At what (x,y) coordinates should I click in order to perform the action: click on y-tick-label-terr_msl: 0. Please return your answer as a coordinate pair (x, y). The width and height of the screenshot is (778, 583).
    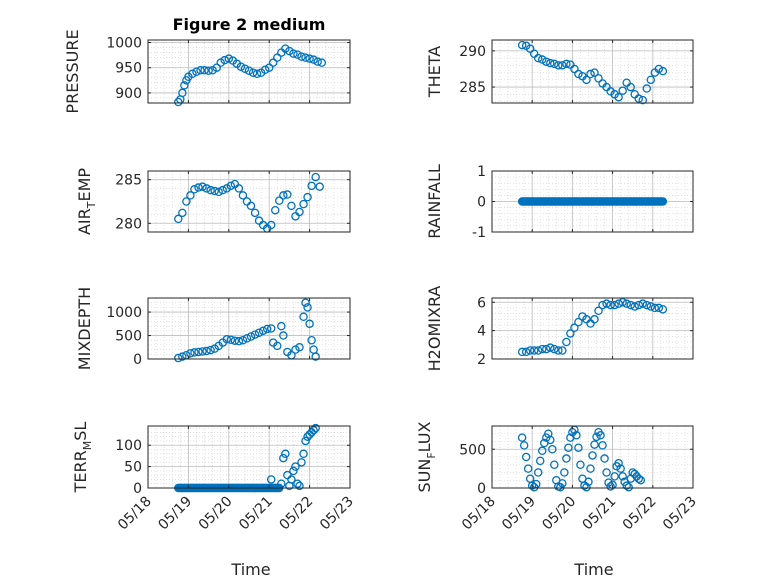
    Looking at the image, I should click on (137, 489).